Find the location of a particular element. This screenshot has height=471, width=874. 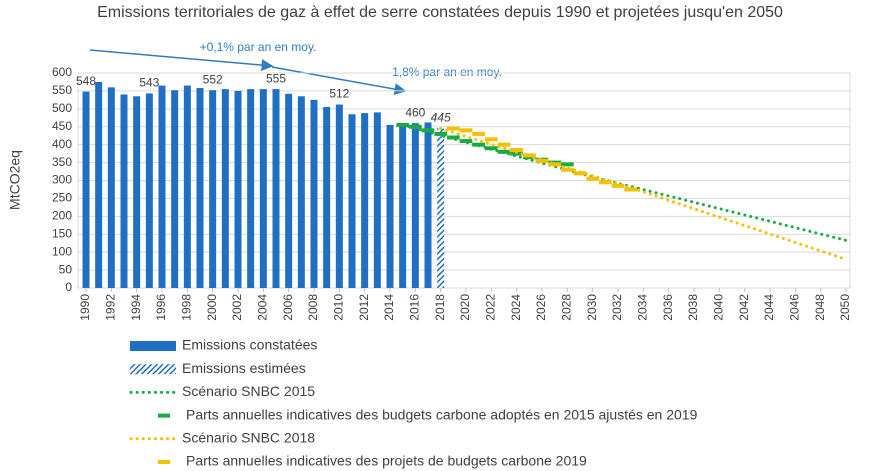

x-tick-label: 2034 is located at coordinates (643, 307).